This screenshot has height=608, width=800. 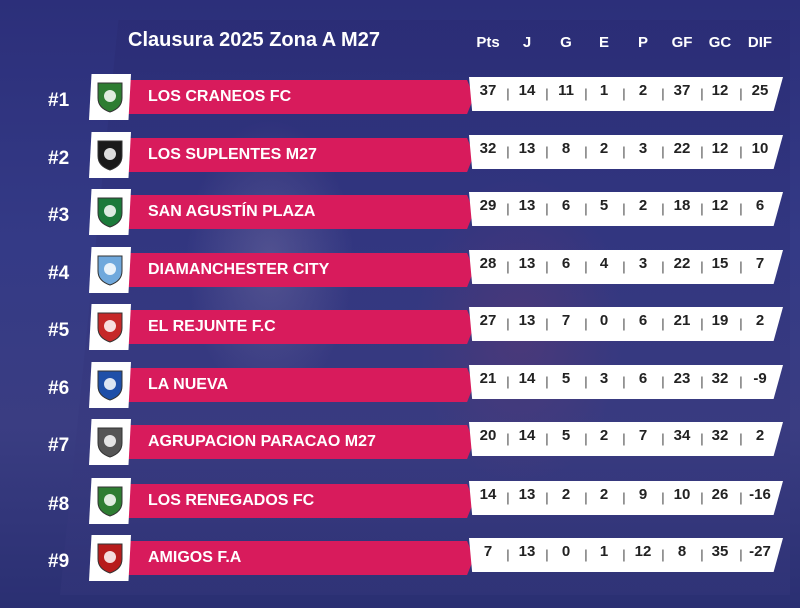 What do you see at coordinates (59, 215) in the screenshot?
I see `rank-label: #3` at bounding box center [59, 215].